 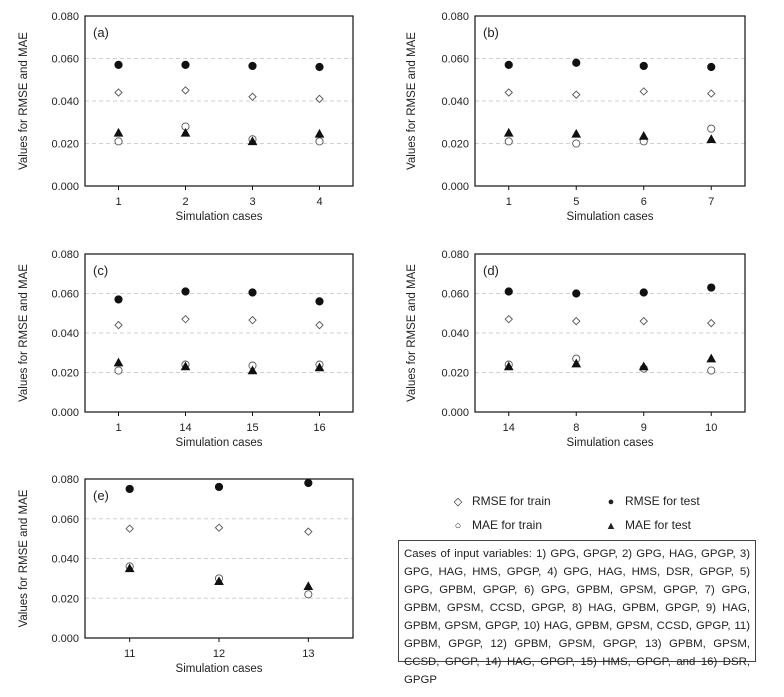 What do you see at coordinates (611, 502) in the screenshot?
I see `filled-circle-marker-icon: ●` at bounding box center [611, 502].